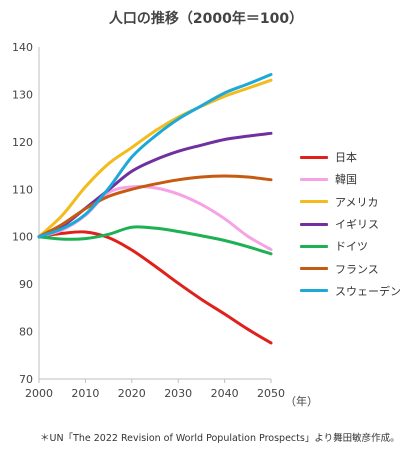 The height and width of the screenshot is (454, 412). I want to click on x-tick-label: 2030, so click(178, 393).